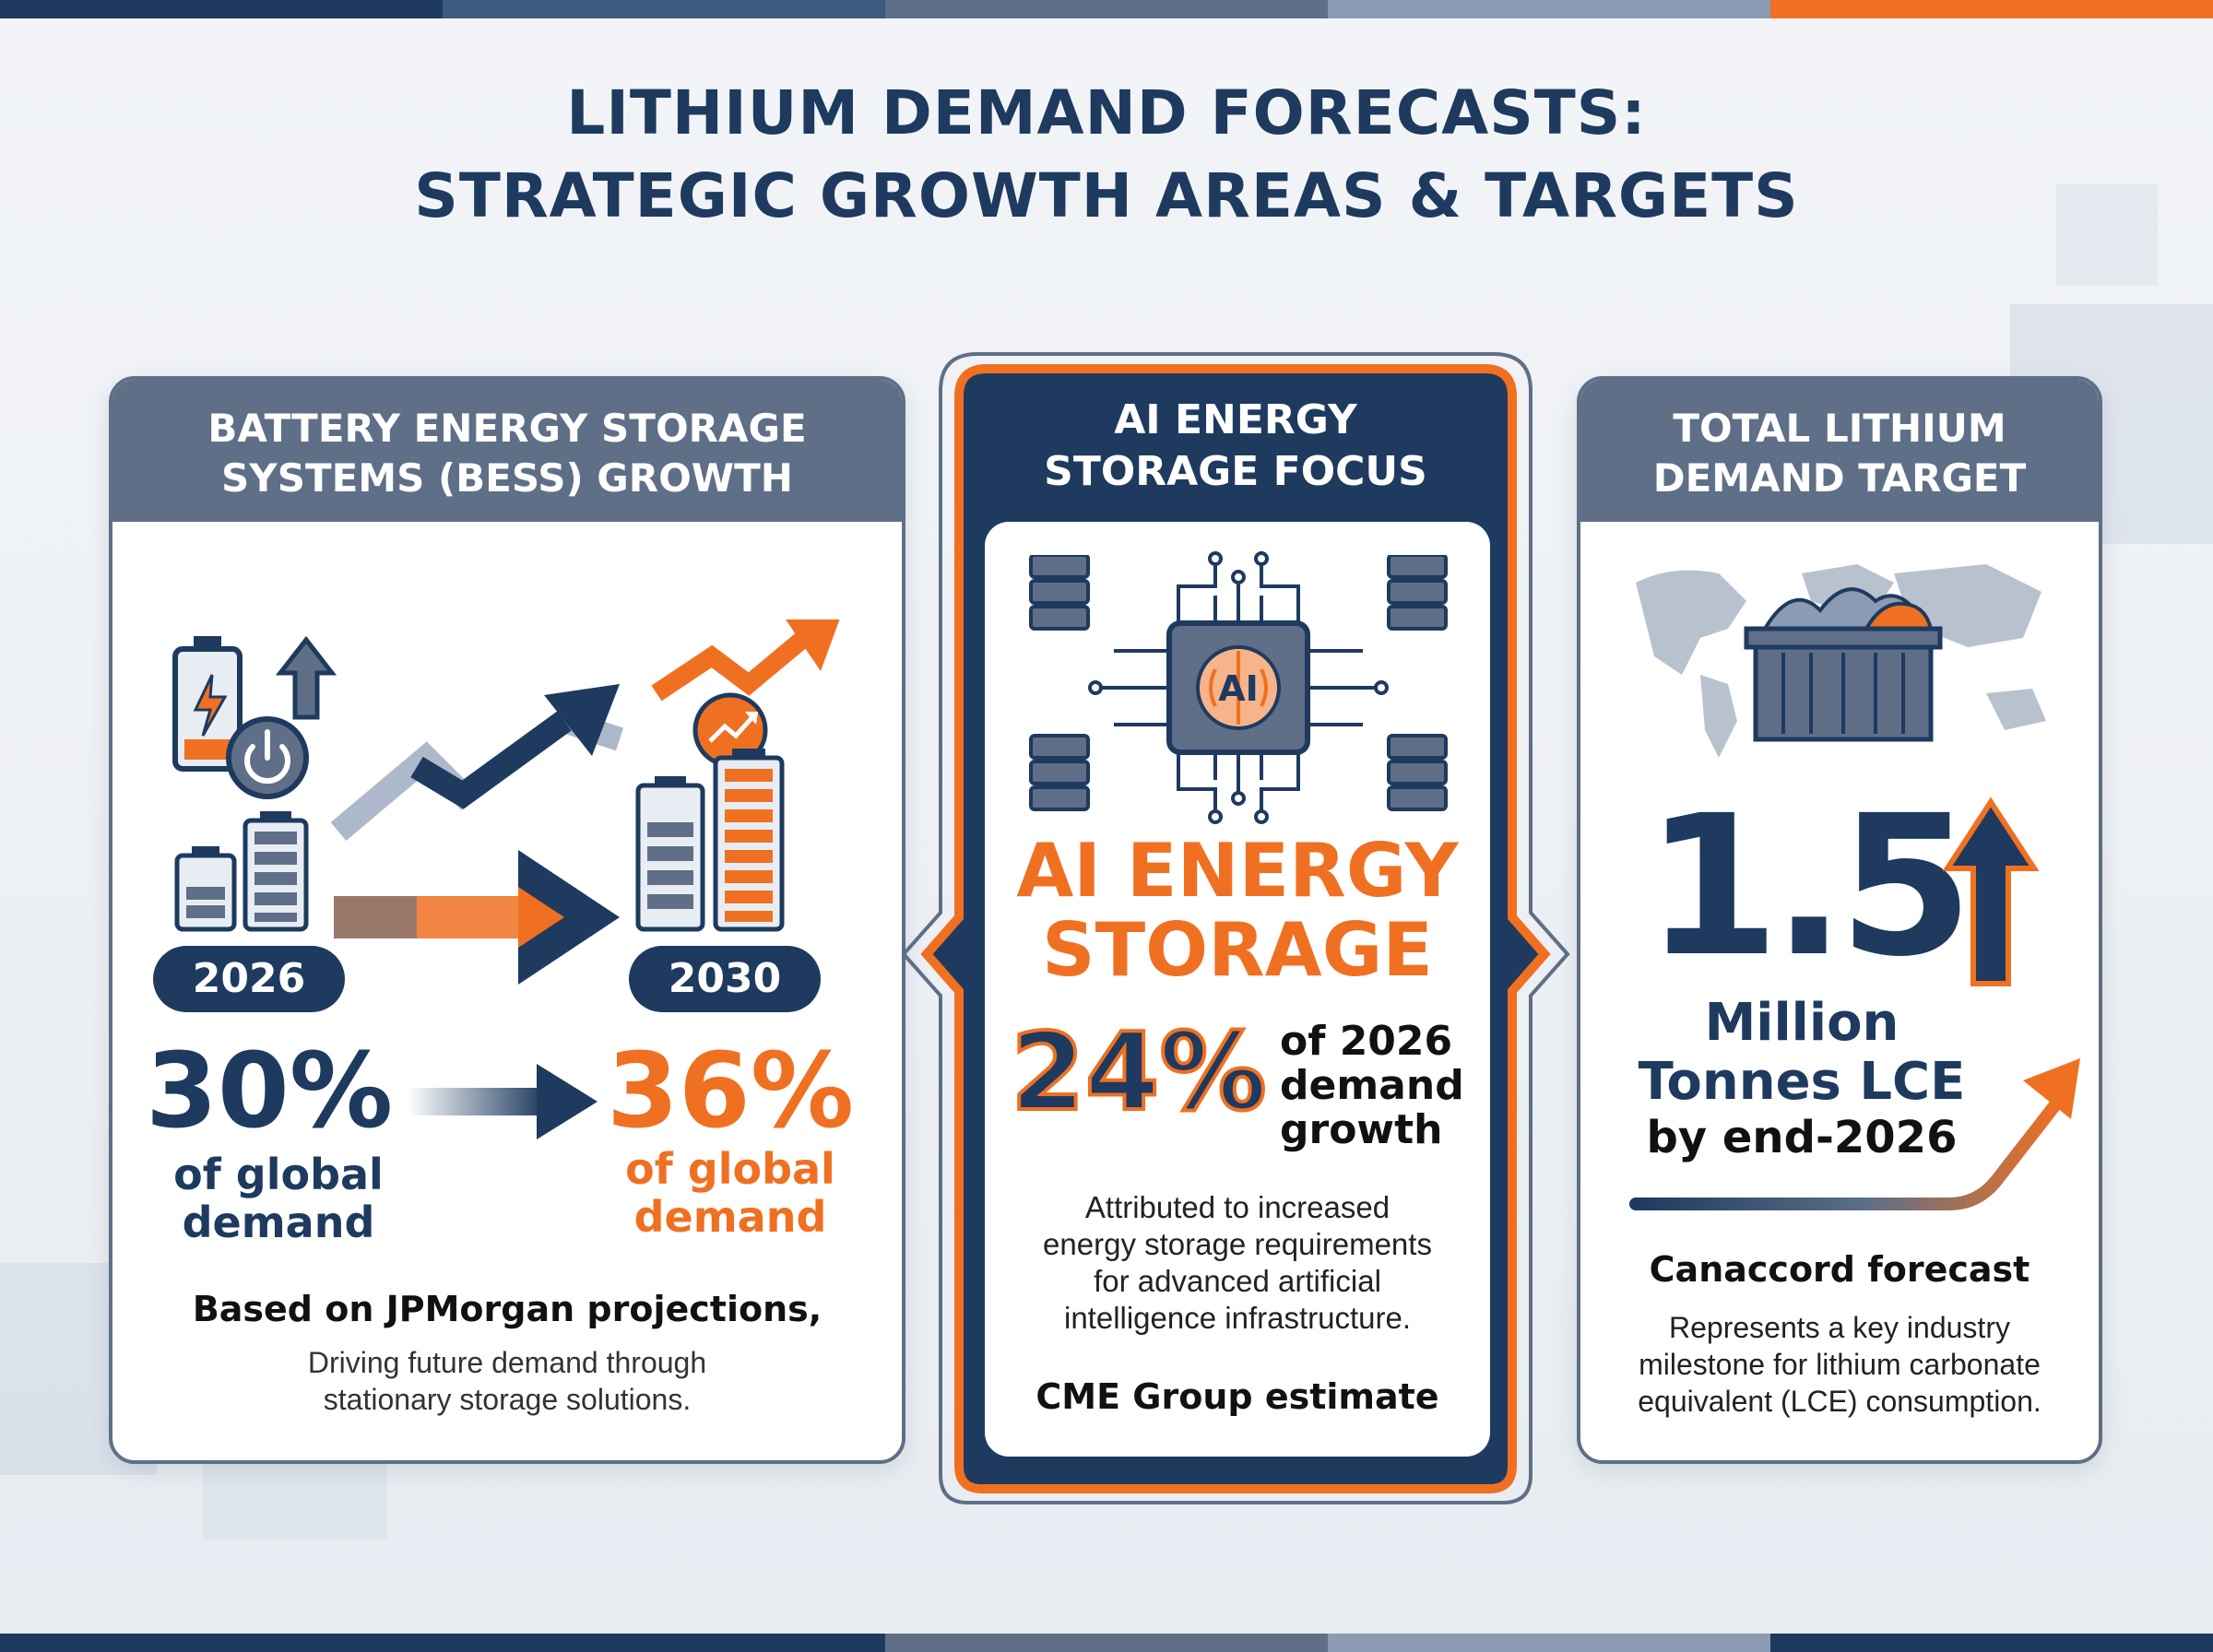 This screenshot has width=2213, height=1652. Describe the element at coordinates (1839, 1327) in the screenshot. I see `total-description-line-1: Represents a key industry` at that location.